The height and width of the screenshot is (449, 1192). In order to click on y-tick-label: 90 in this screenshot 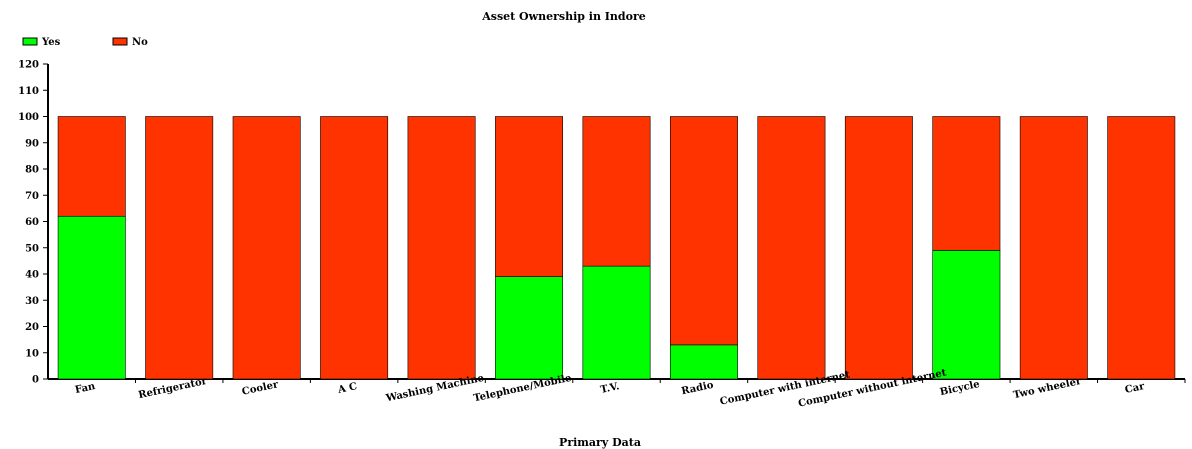, I will do `click(32, 143)`.